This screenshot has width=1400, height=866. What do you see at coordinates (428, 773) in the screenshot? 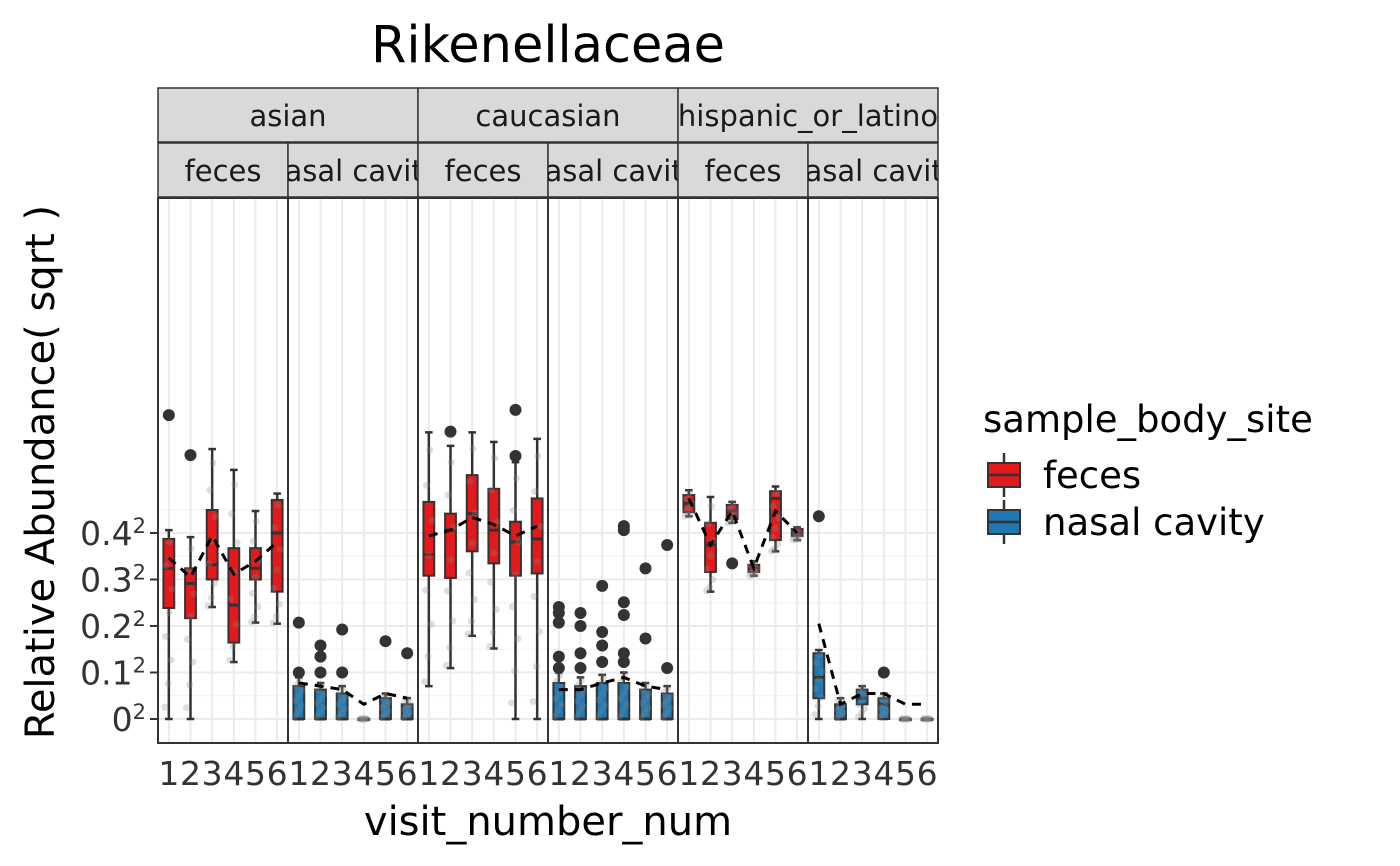
I see `x-tick-label: 1` at bounding box center [428, 773].